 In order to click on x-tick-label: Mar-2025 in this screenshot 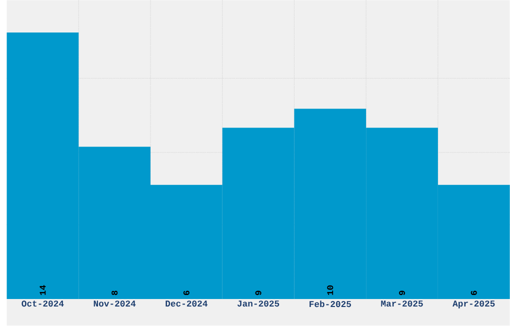, I will do `click(402, 303)`.